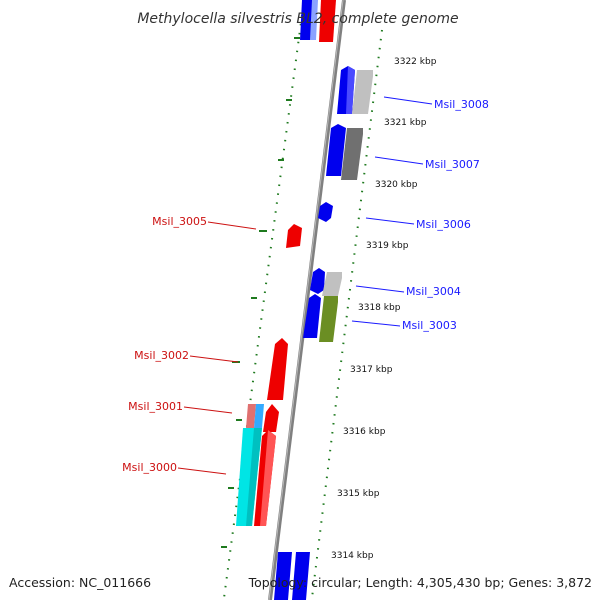 The image size is (600, 600). I want to click on reverse-strand-genes, so click(269, 375).